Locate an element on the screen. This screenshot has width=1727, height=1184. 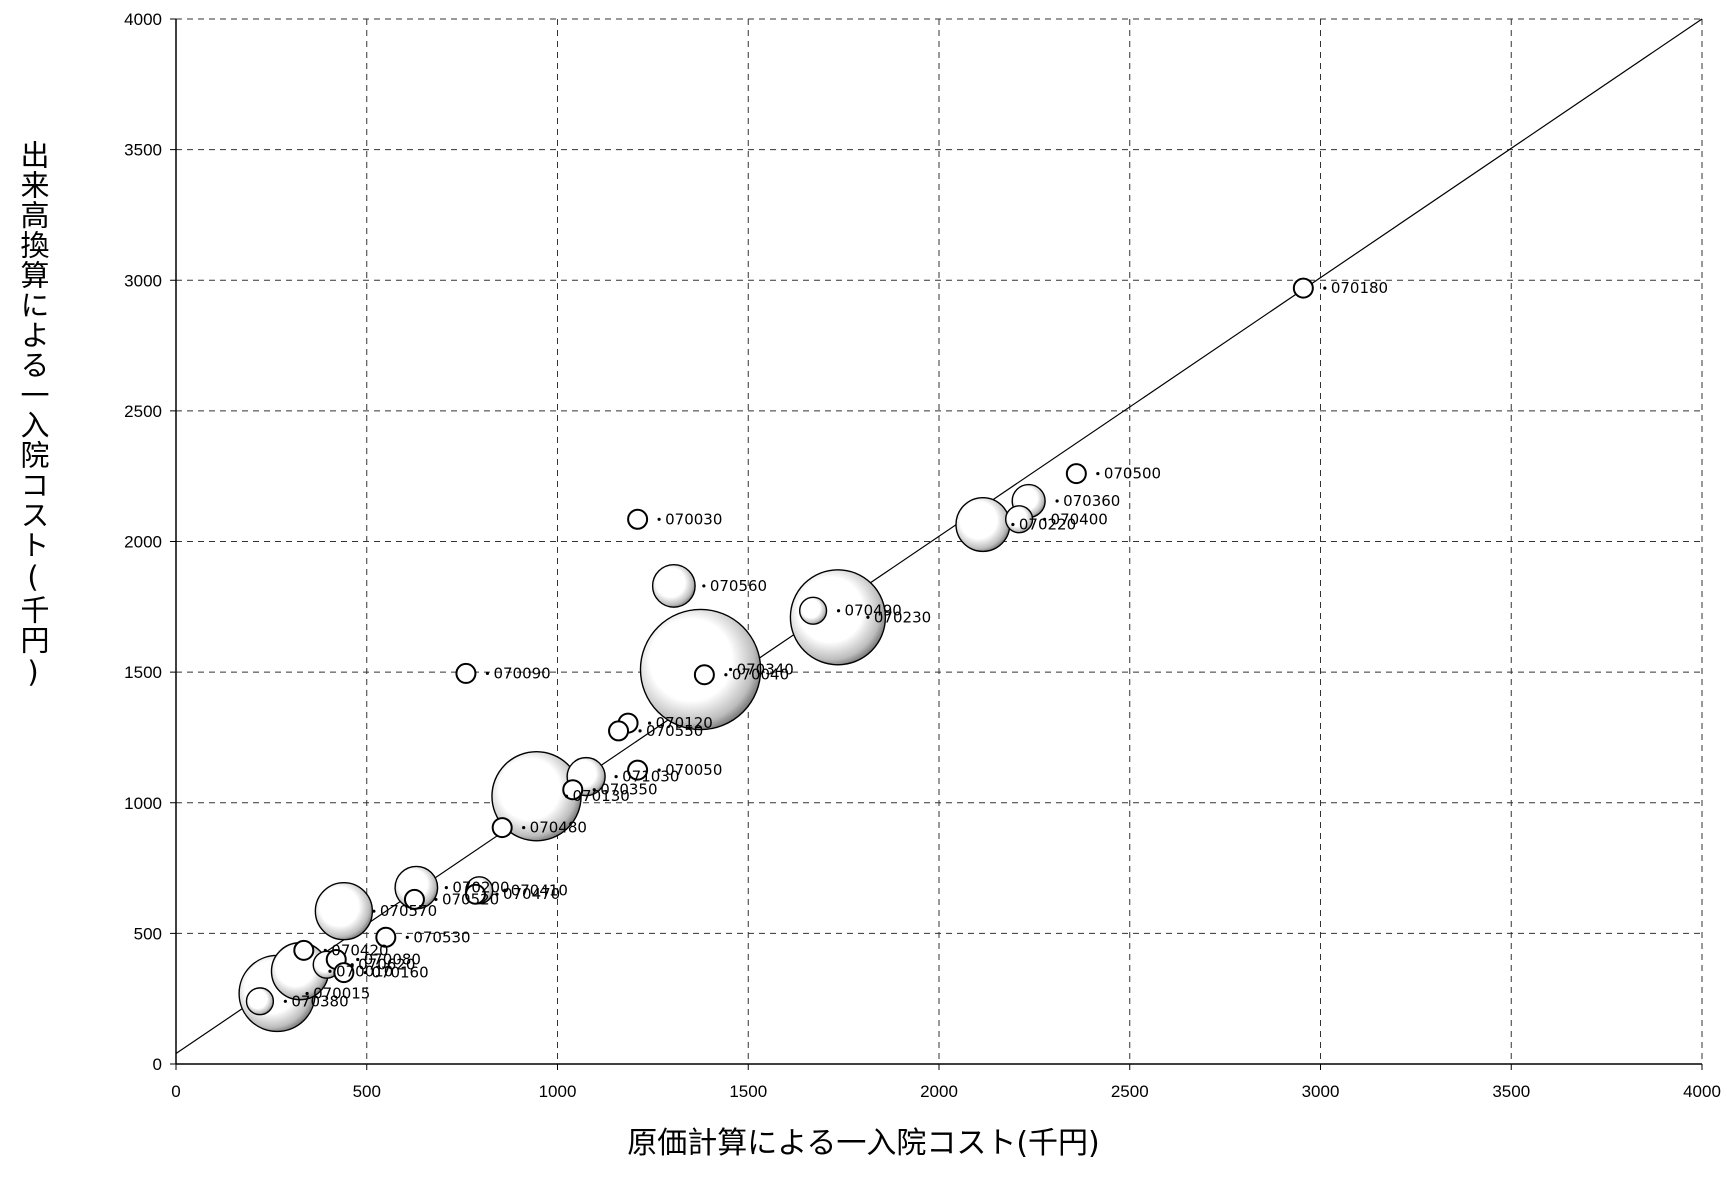
point-label-070200: 070200 is located at coordinates (480, 888).